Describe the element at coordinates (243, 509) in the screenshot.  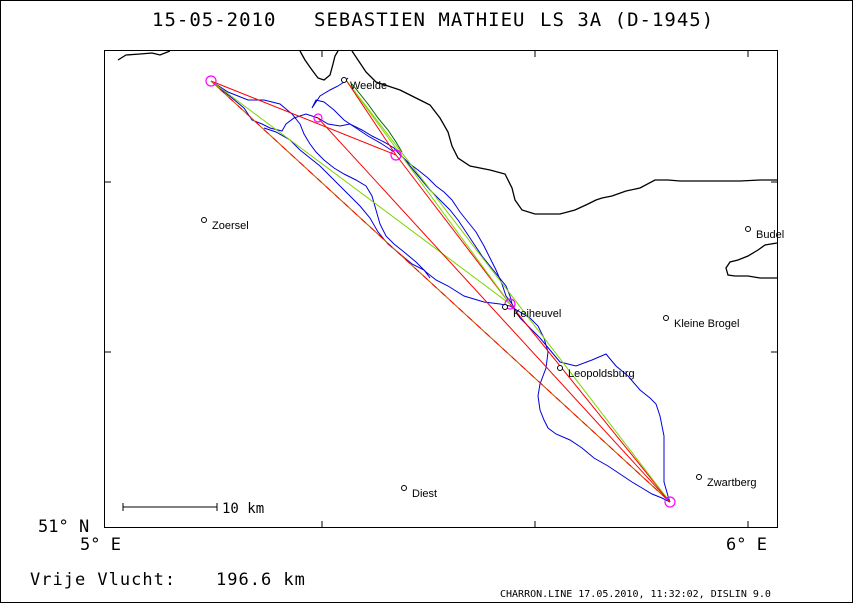
I see `scale-bar-label: 10 km` at that location.